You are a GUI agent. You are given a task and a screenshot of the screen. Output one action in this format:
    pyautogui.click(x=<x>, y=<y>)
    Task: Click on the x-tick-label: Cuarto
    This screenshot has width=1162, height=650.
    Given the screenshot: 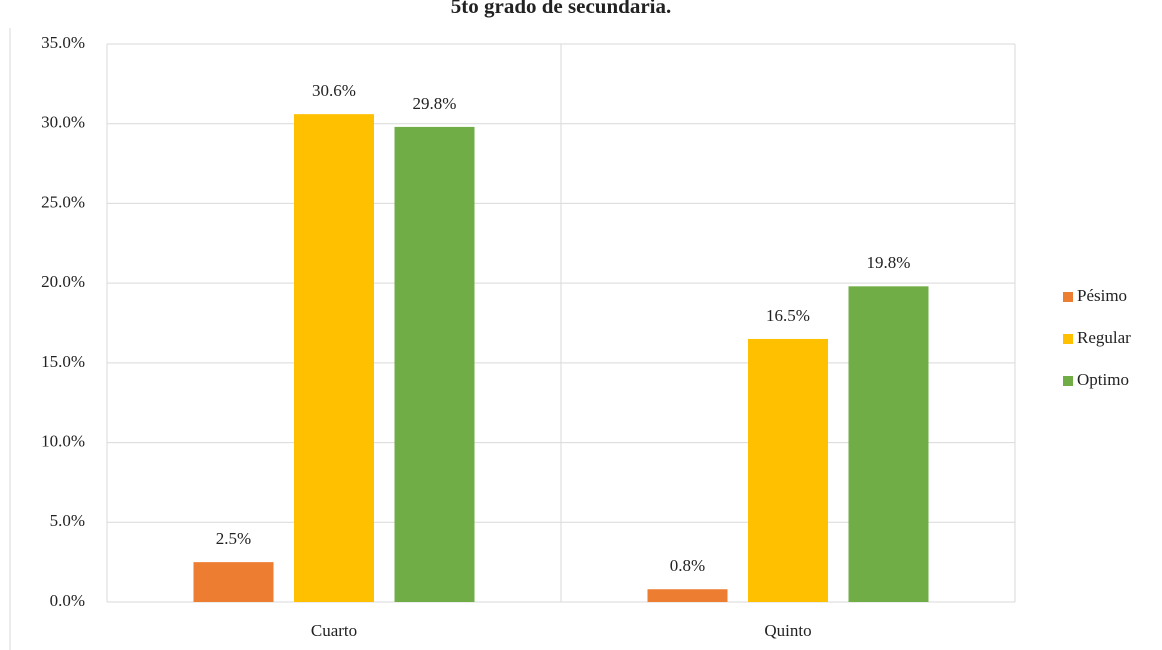 What is the action you would take?
    pyautogui.click(x=334, y=630)
    